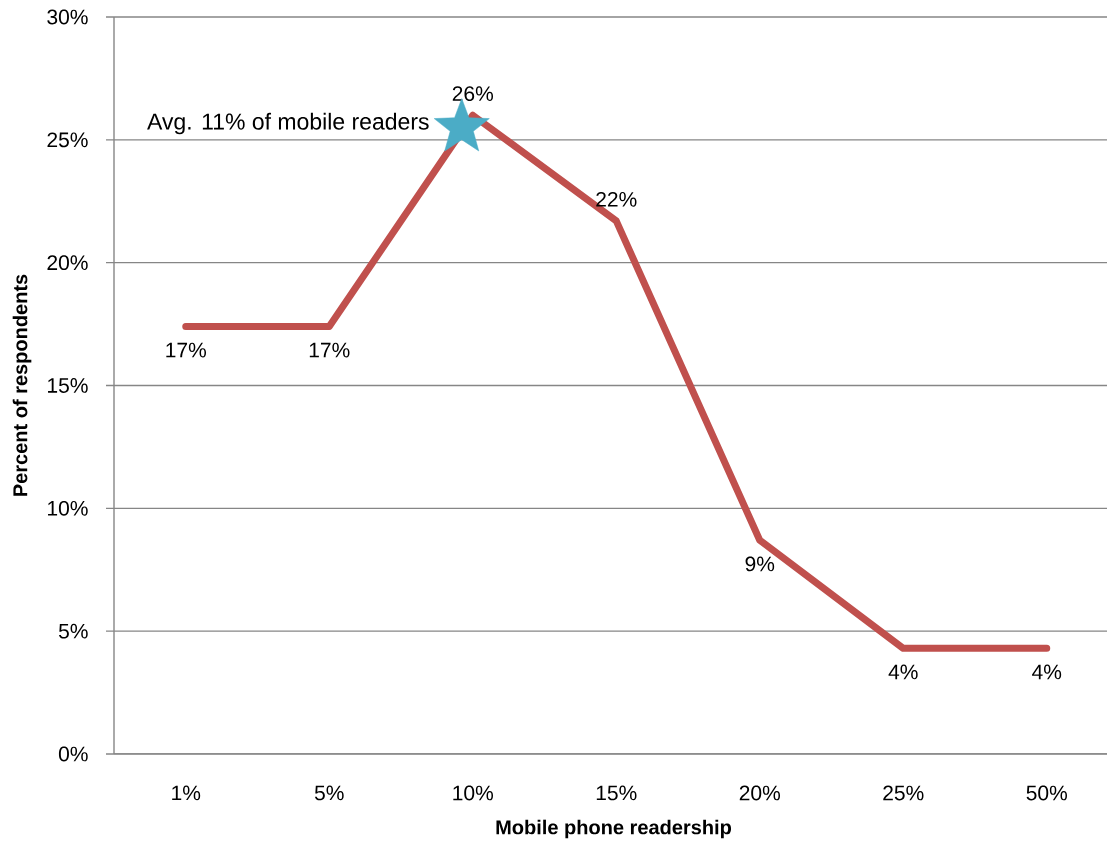 The height and width of the screenshot is (844, 1107). Describe the element at coordinates (67, 17) in the screenshot. I see `y-tick-label: 30%` at that location.